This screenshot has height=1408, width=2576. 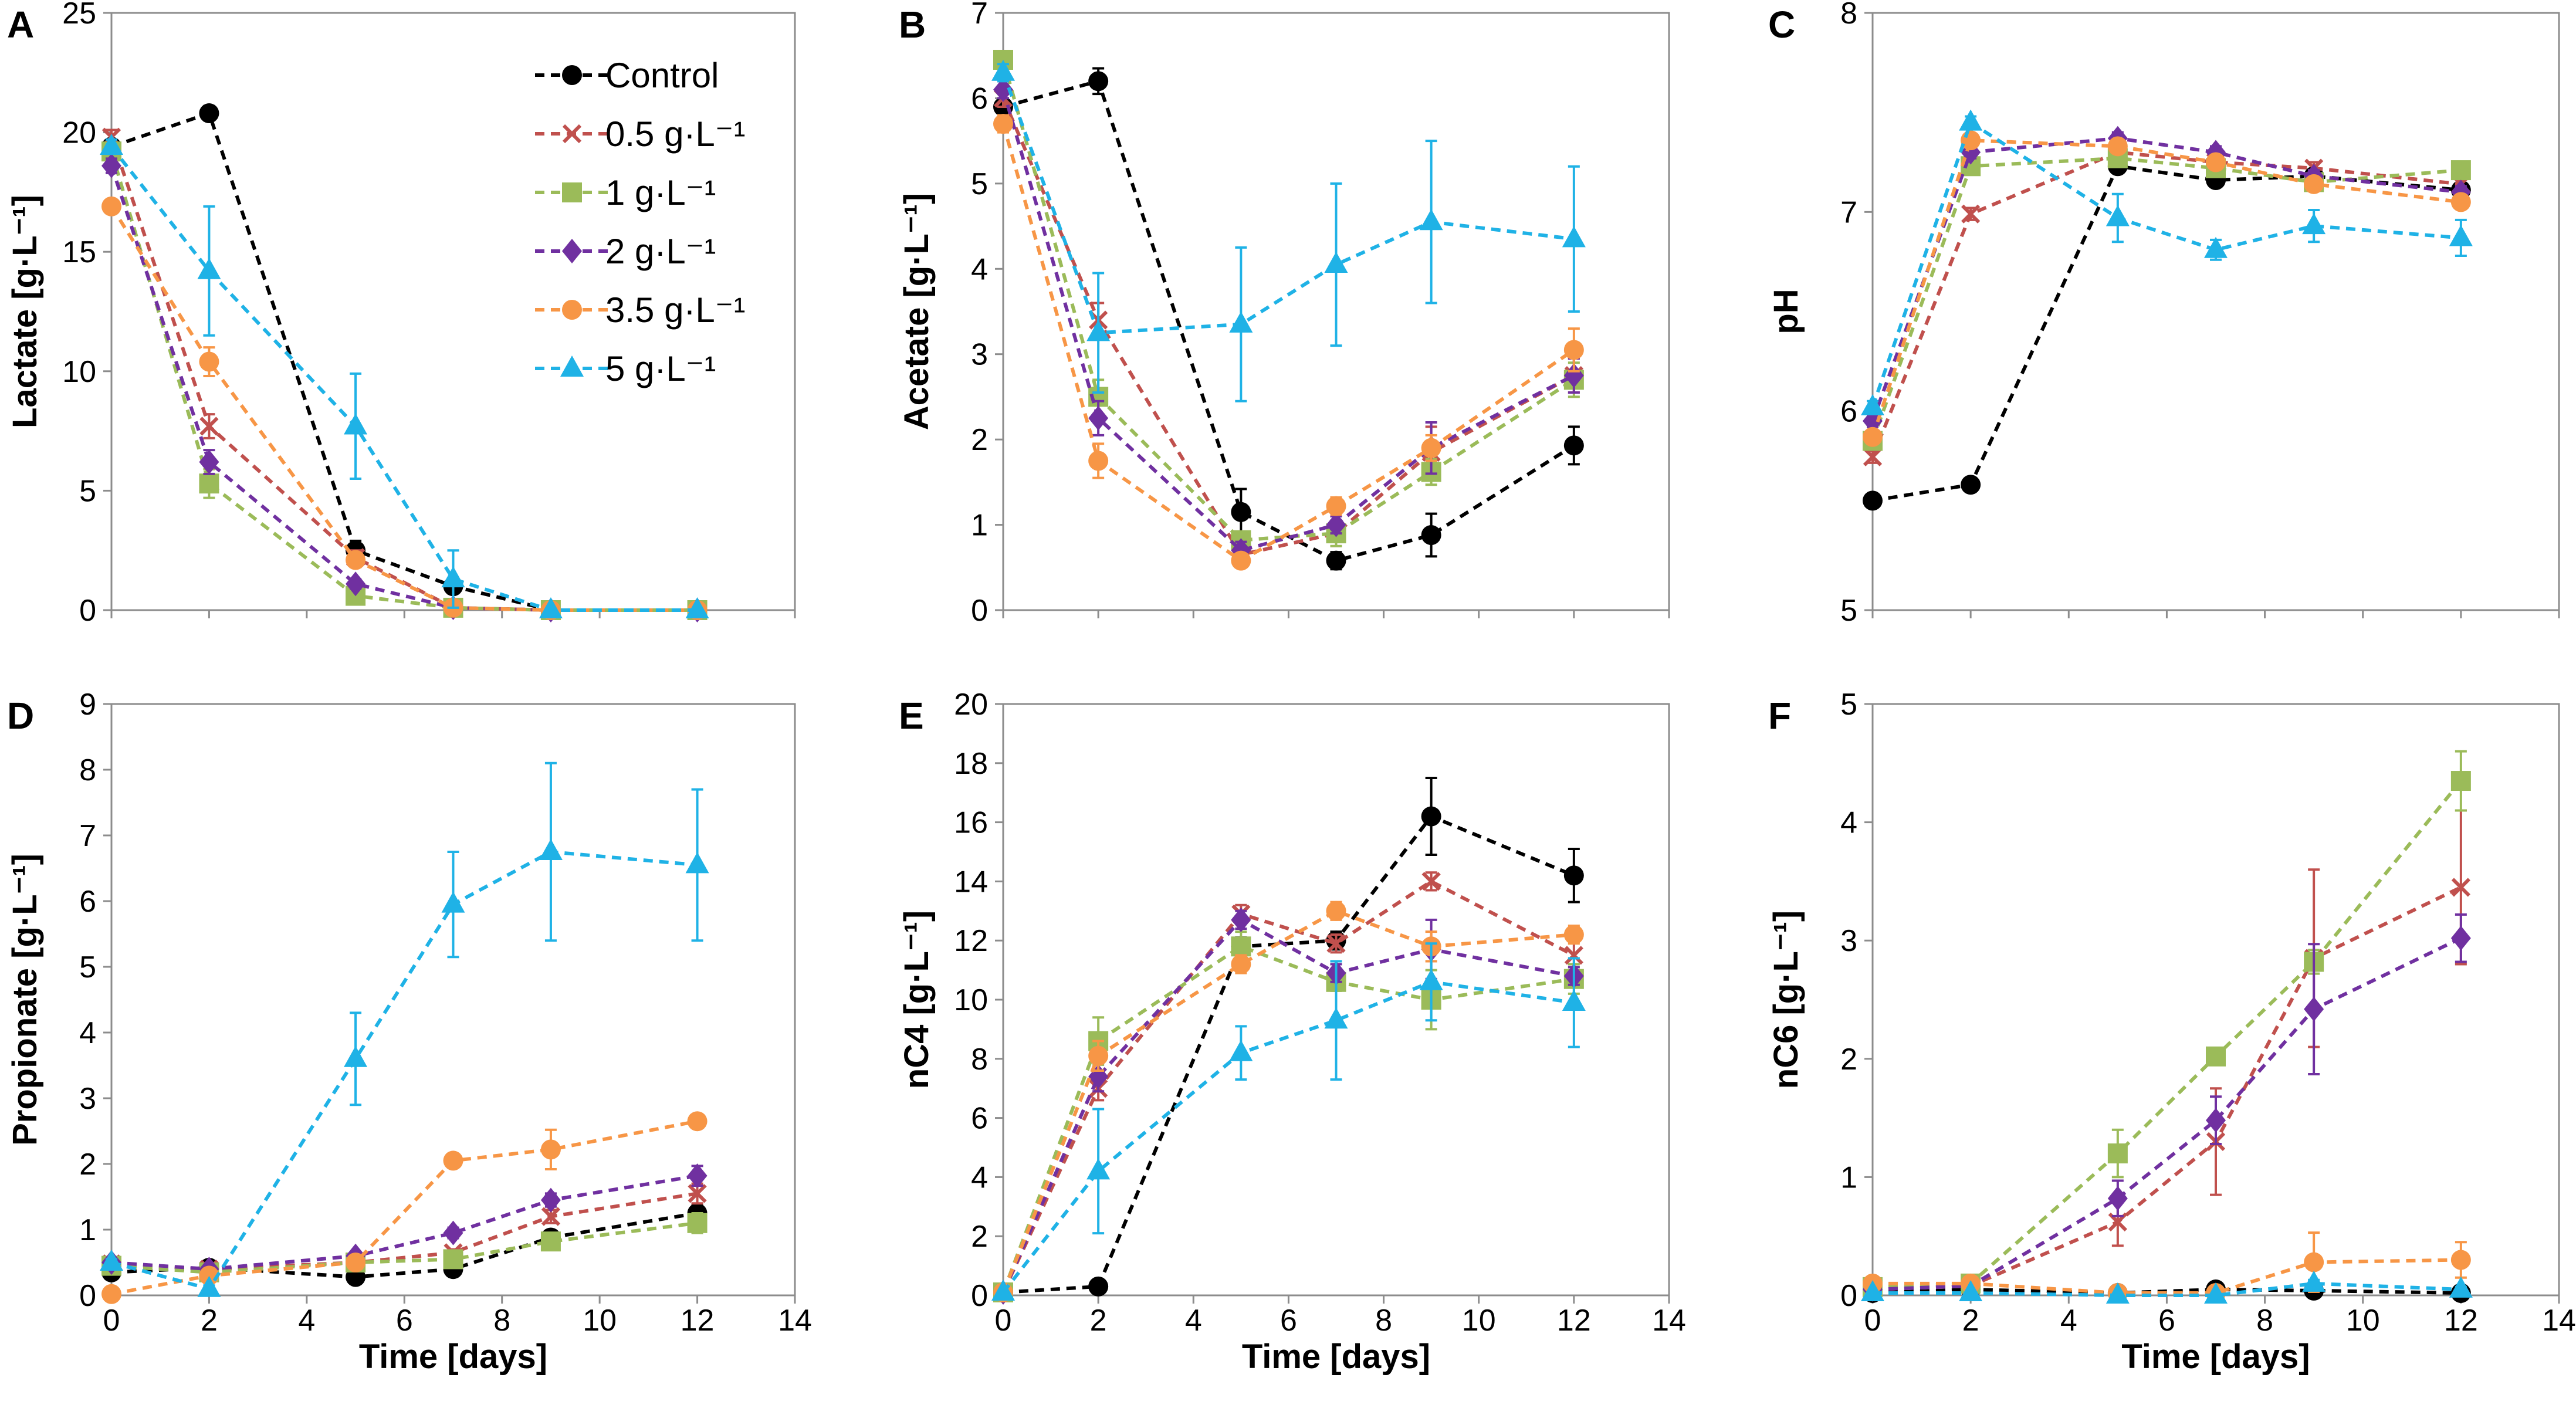 What do you see at coordinates (1848, 823) in the screenshot?
I see `y-tick-label: 4` at bounding box center [1848, 823].